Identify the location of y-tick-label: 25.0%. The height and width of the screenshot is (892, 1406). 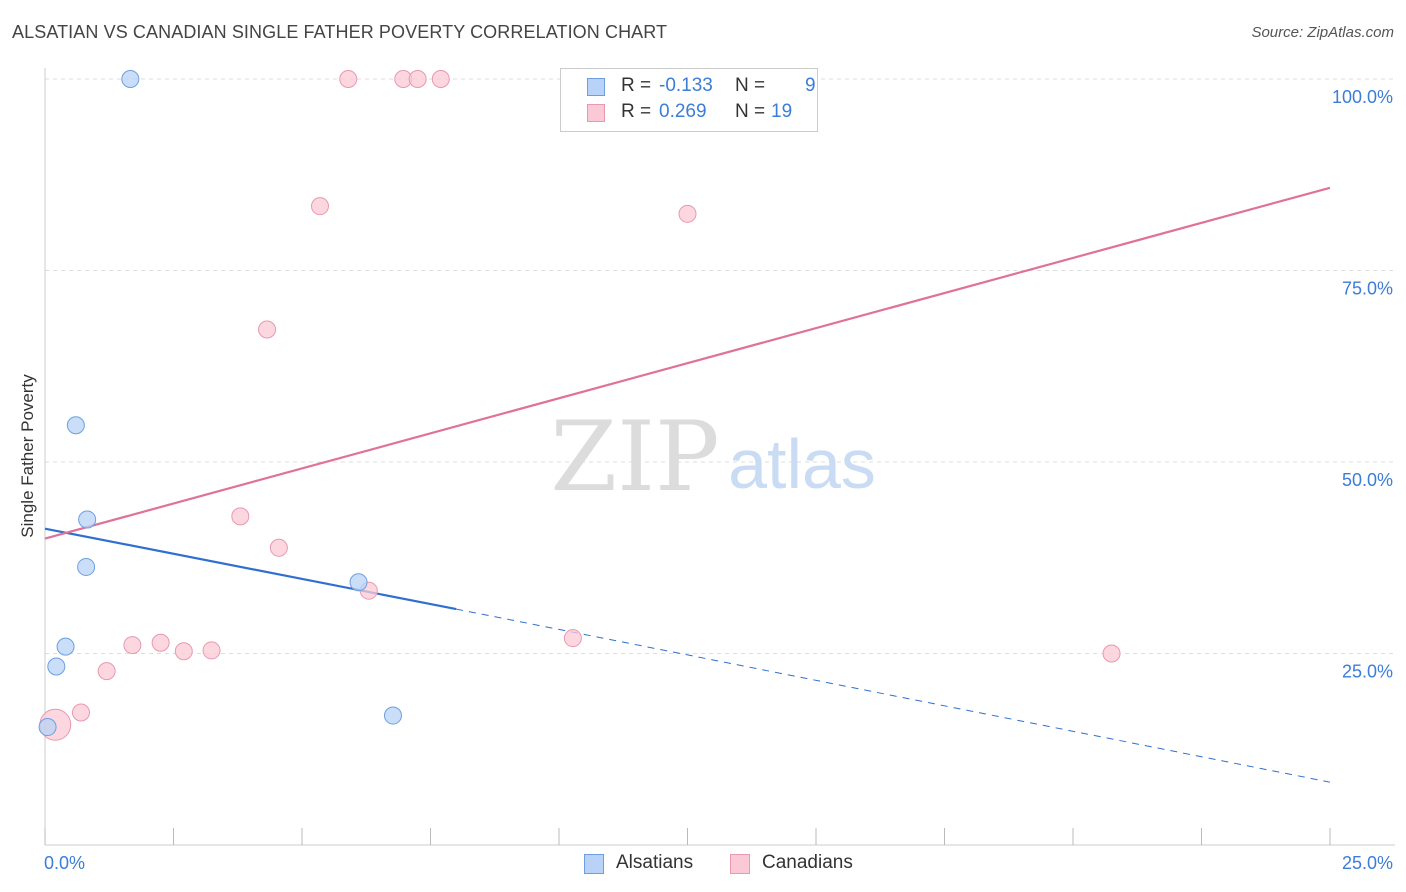
(1367, 672).